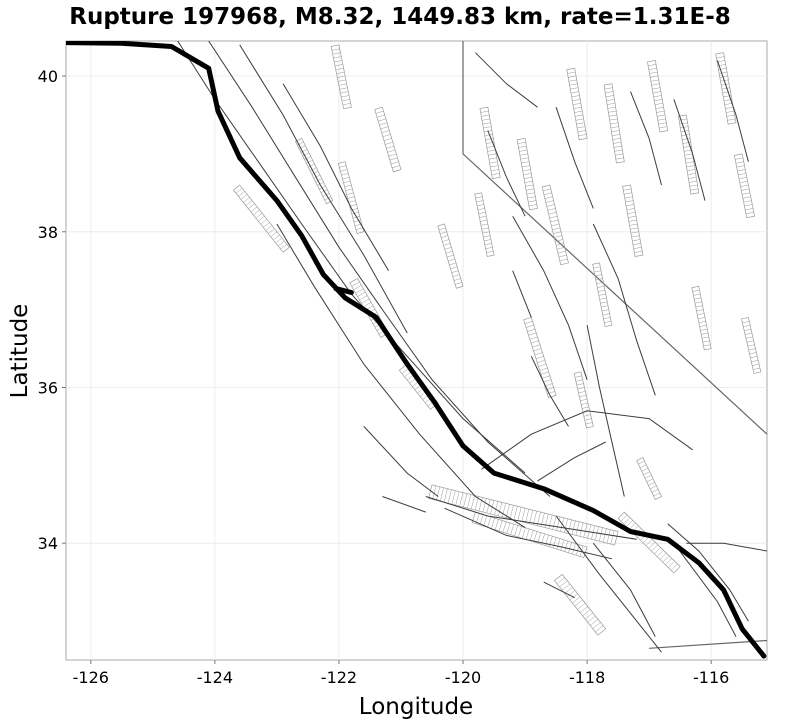 Image resolution: width=800 pixels, height=723 pixels. Describe the element at coordinates (711, 677) in the screenshot. I see `x-tick-label: -116` at that location.